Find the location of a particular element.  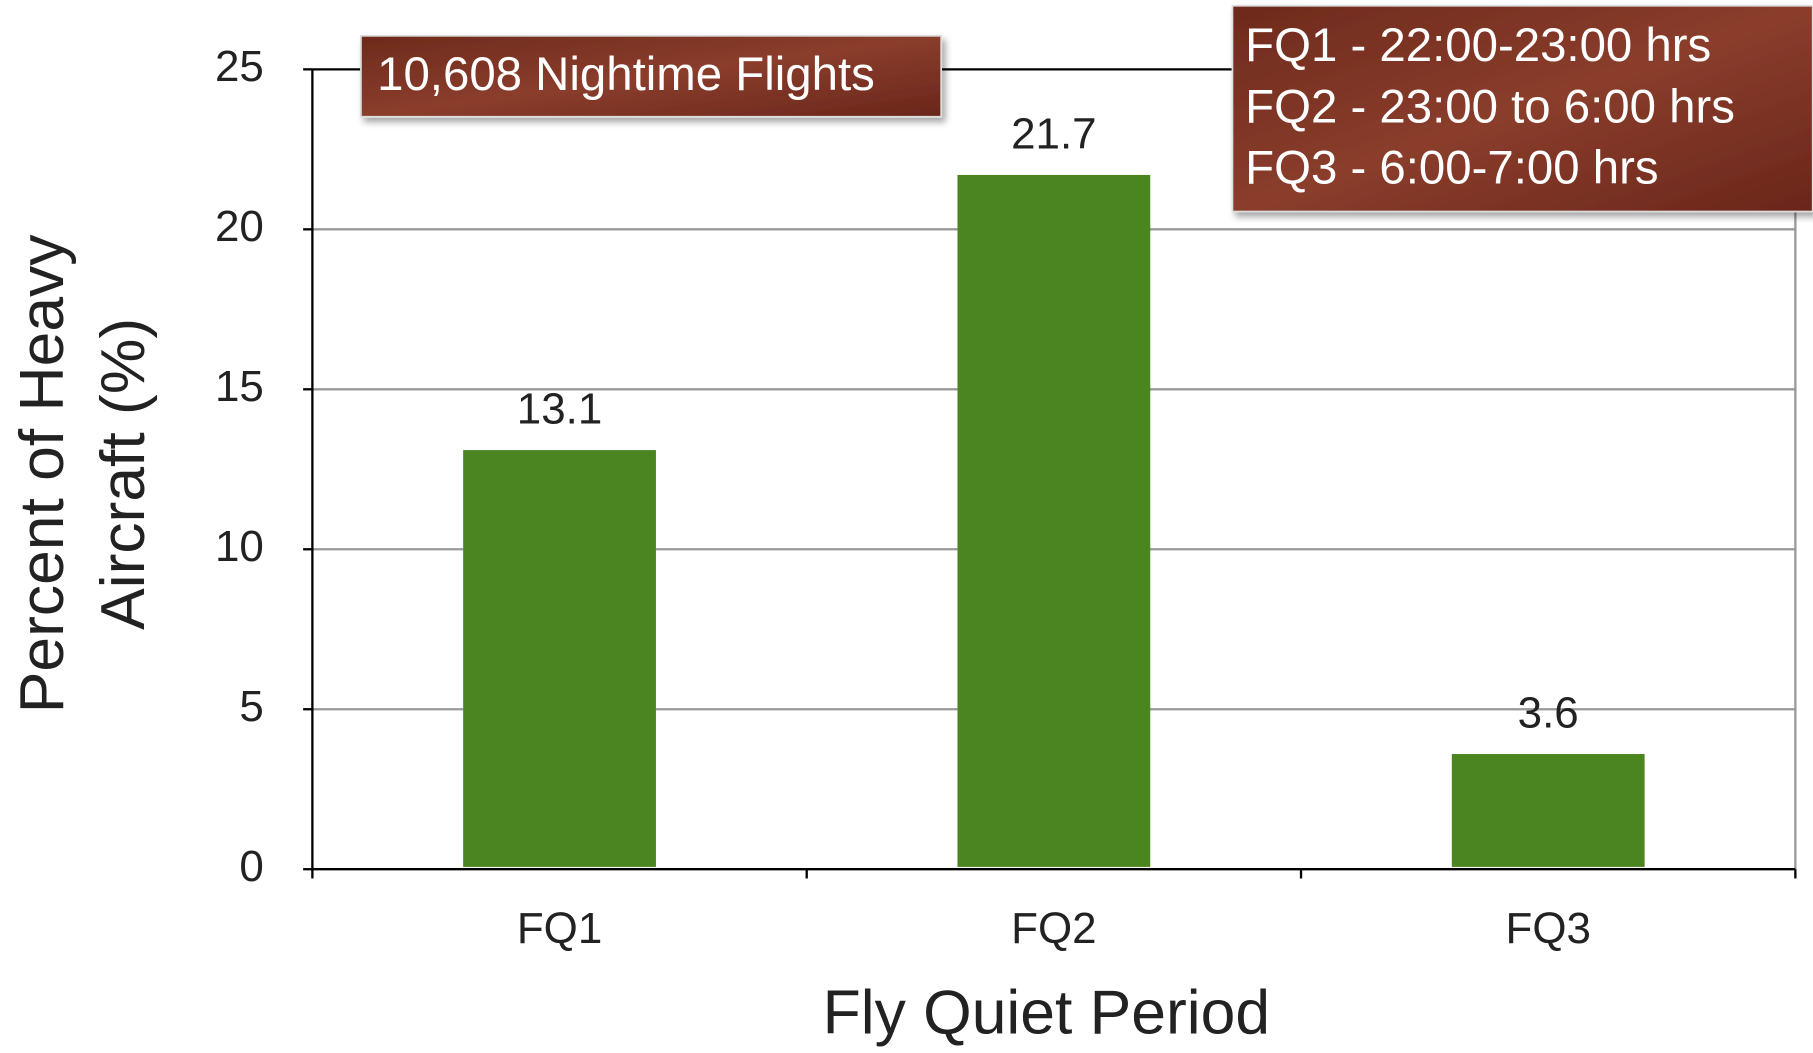

annotation-text: 10,608 Nightime Flights is located at coordinates (626, 74).